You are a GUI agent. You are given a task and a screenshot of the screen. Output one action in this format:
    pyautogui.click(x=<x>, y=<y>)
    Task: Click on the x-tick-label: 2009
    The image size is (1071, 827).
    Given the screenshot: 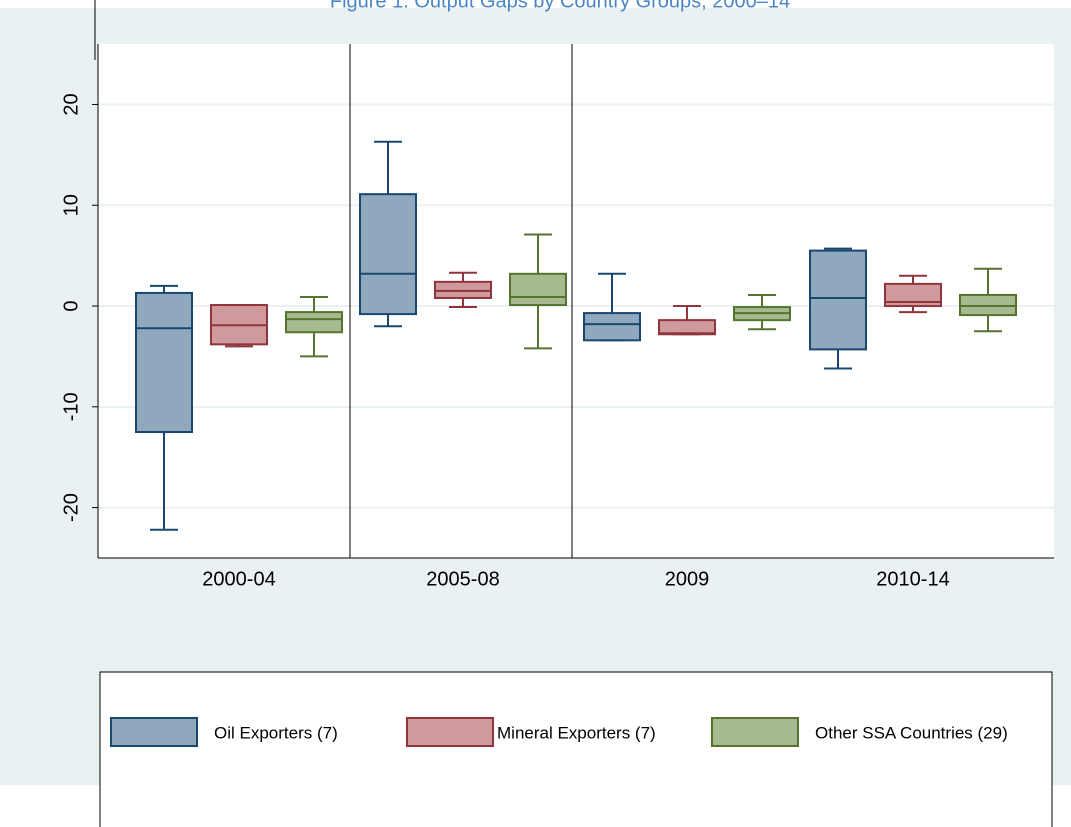 What is the action you would take?
    pyautogui.click(x=687, y=579)
    